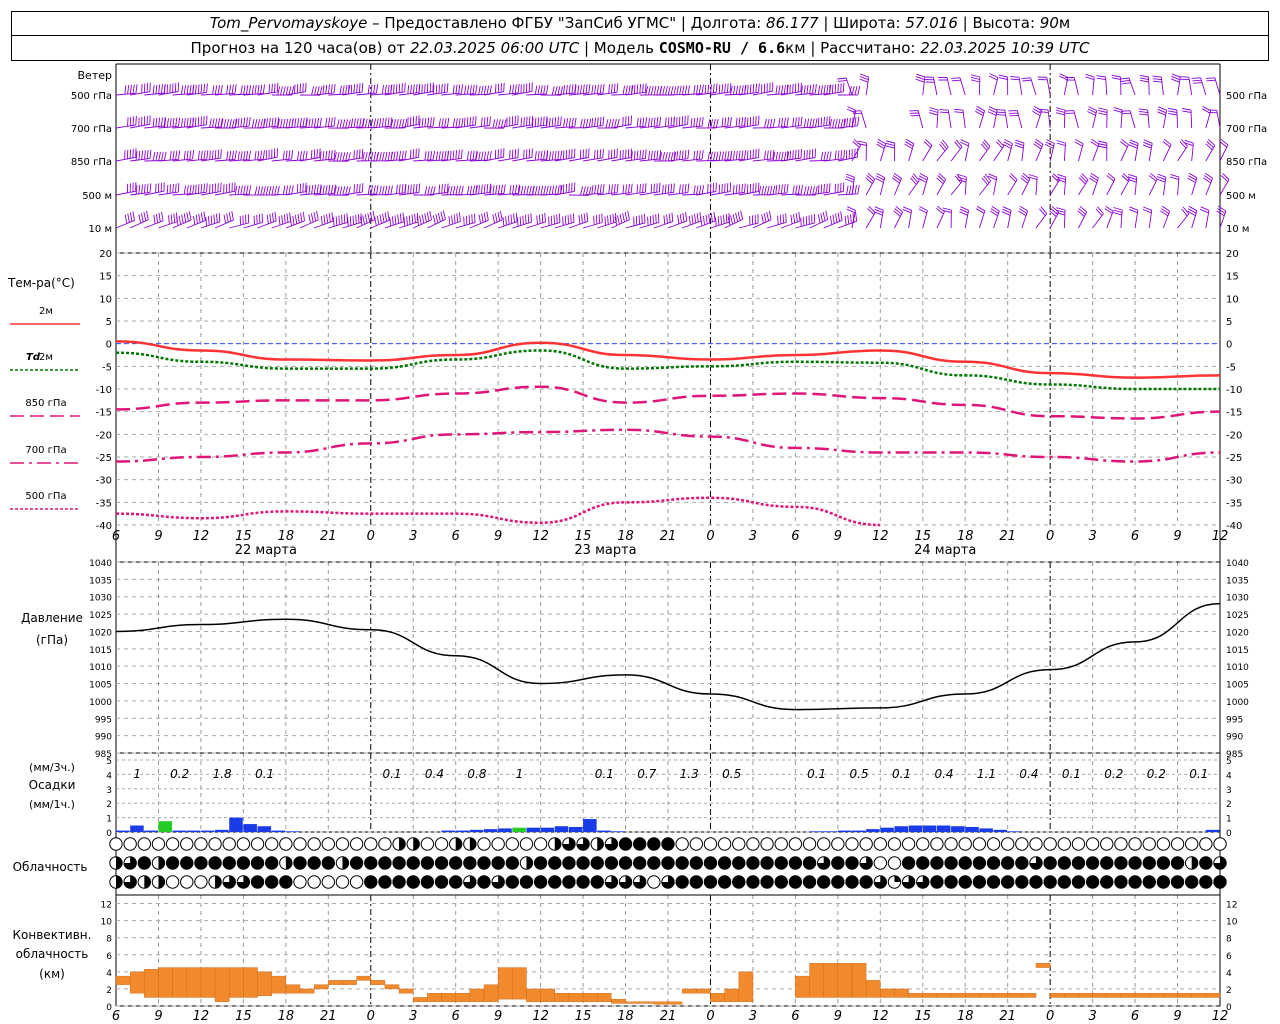 The image size is (1280, 1024). What do you see at coordinates (106, 906) in the screenshot?
I see `conv-tick-left: 12` at bounding box center [106, 906].